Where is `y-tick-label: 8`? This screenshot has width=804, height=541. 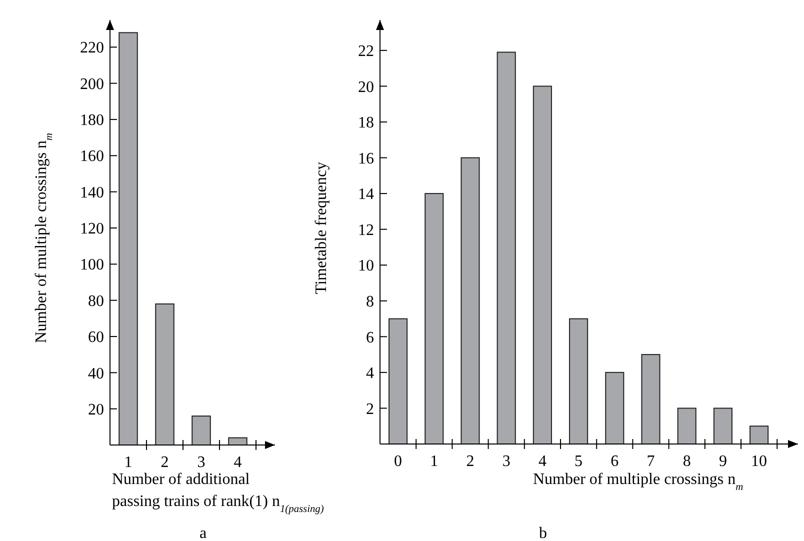 y-tick-label: 8 is located at coordinates (370, 301).